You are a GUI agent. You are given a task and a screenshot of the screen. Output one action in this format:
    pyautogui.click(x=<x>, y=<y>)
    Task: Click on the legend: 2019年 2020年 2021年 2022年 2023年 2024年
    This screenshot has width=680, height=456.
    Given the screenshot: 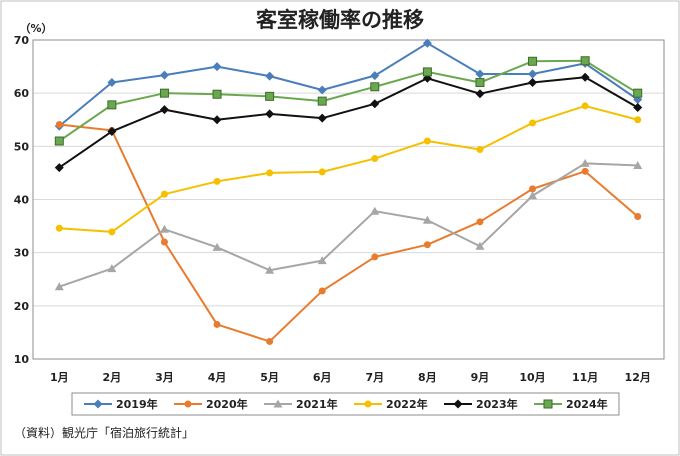 What is the action you would take?
    pyautogui.click(x=346, y=404)
    